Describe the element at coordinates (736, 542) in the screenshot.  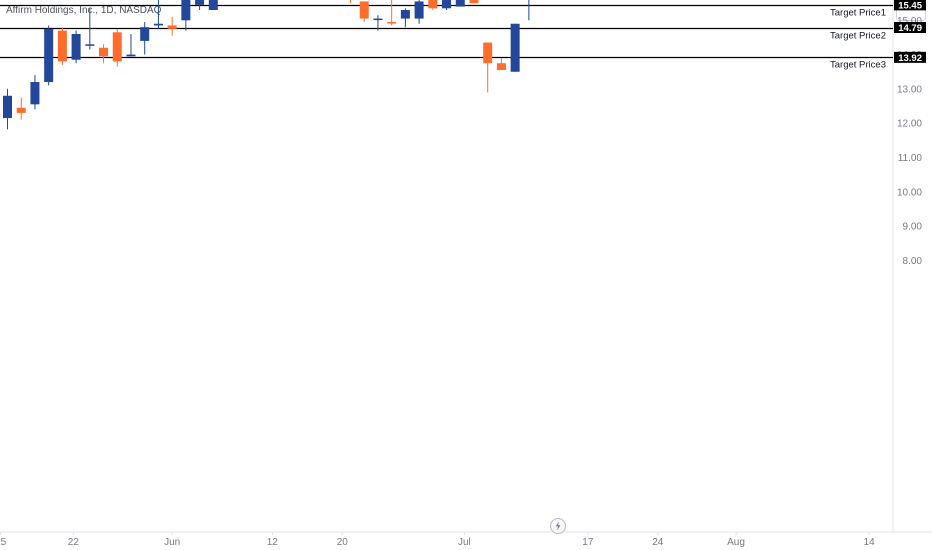
I see `x-tick-label: Aug` at that location.